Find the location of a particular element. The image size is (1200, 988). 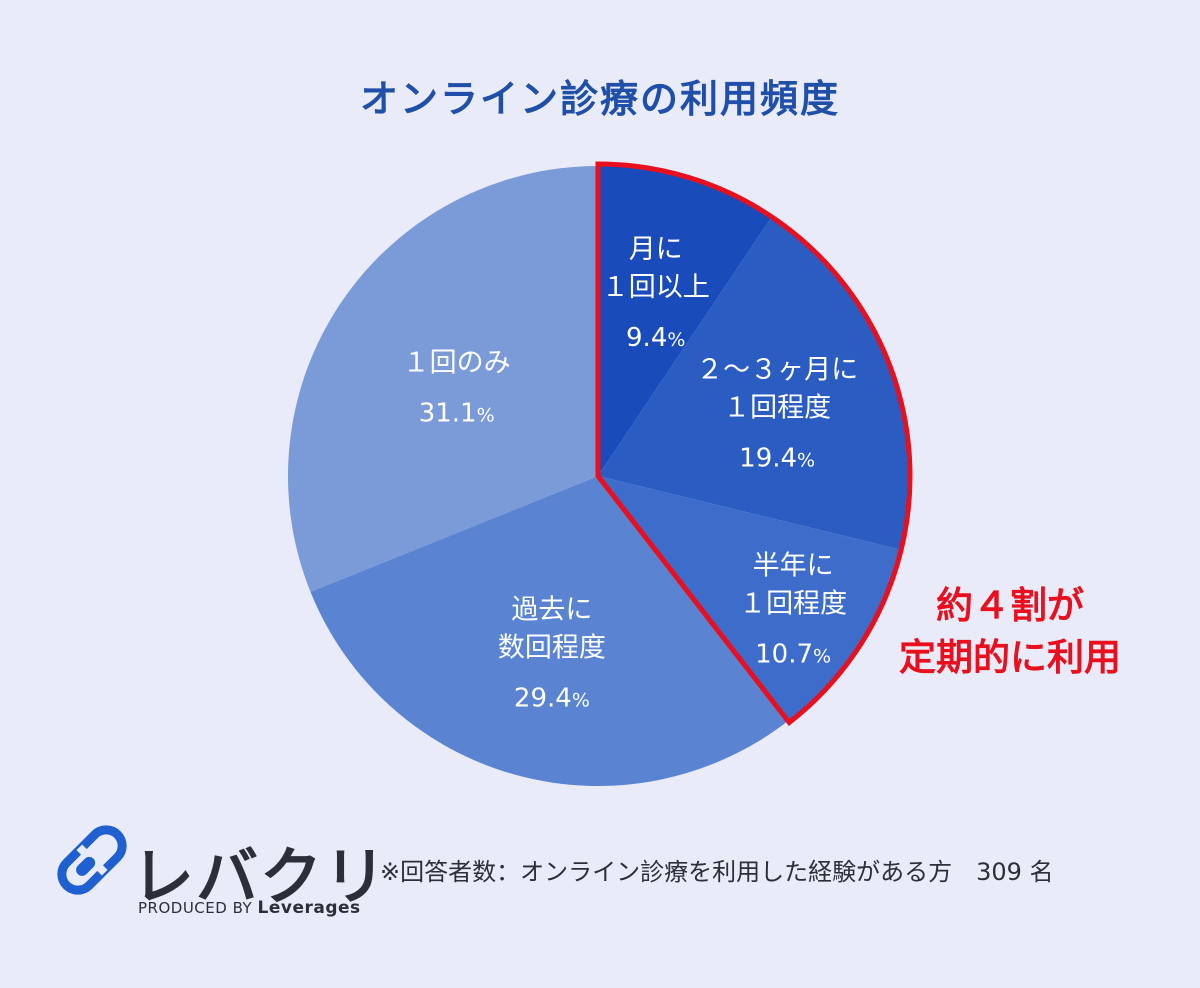

produced-by-label: PRODUCED BY is located at coordinates (195, 908).